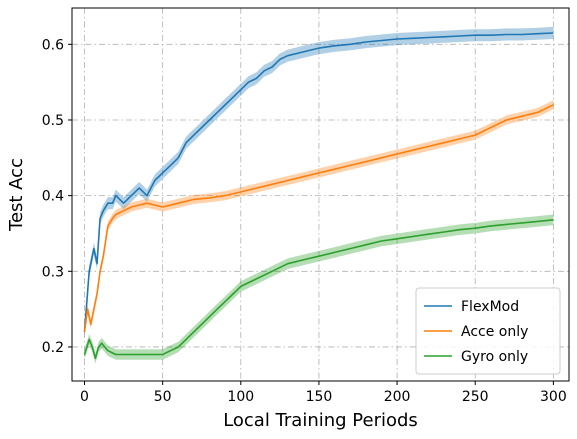 This screenshot has width=577, height=439. Describe the element at coordinates (53, 348) in the screenshot. I see `y-tick-label: 0.2` at that location.